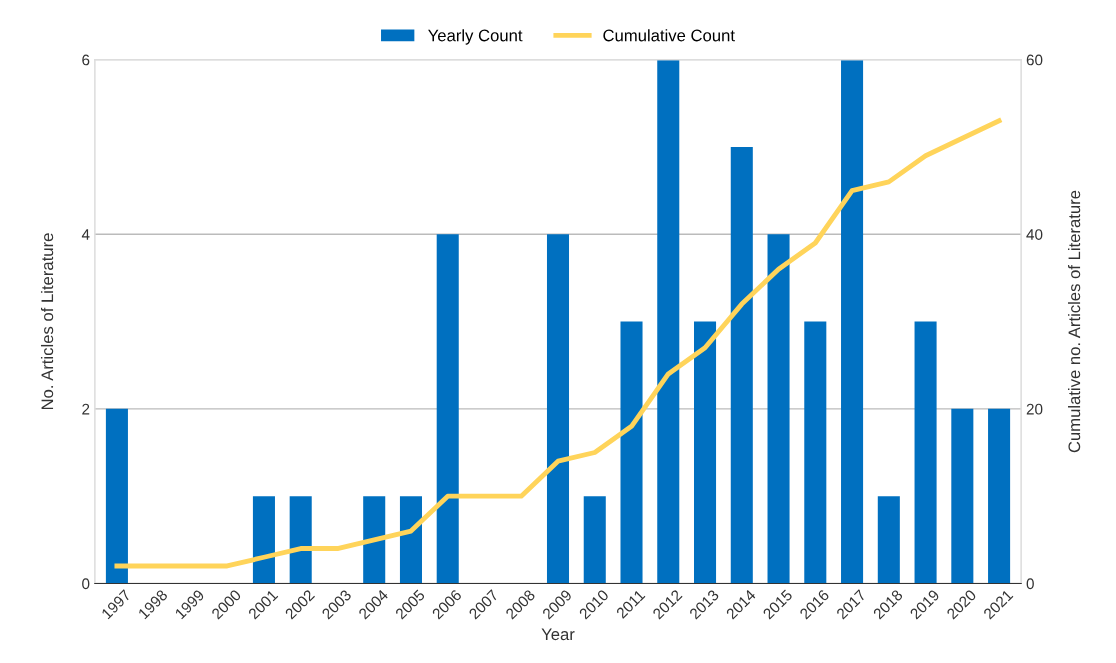 This screenshot has width=1116, height=663. Describe the element at coordinates (1034, 409) in the screenshot. I see `y2-tick-label: 20` at that location.